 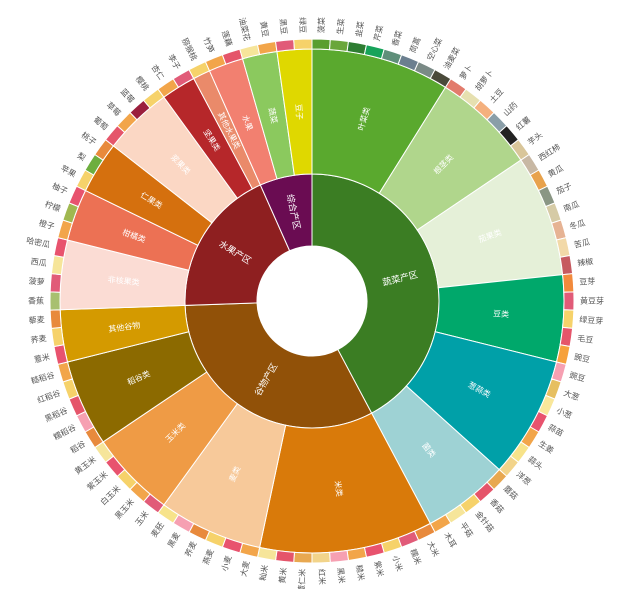 What do you see at coordinates (523, 478) in the screenshot?
I see `item-label: 洋葱` at bounding box center [523, 478].